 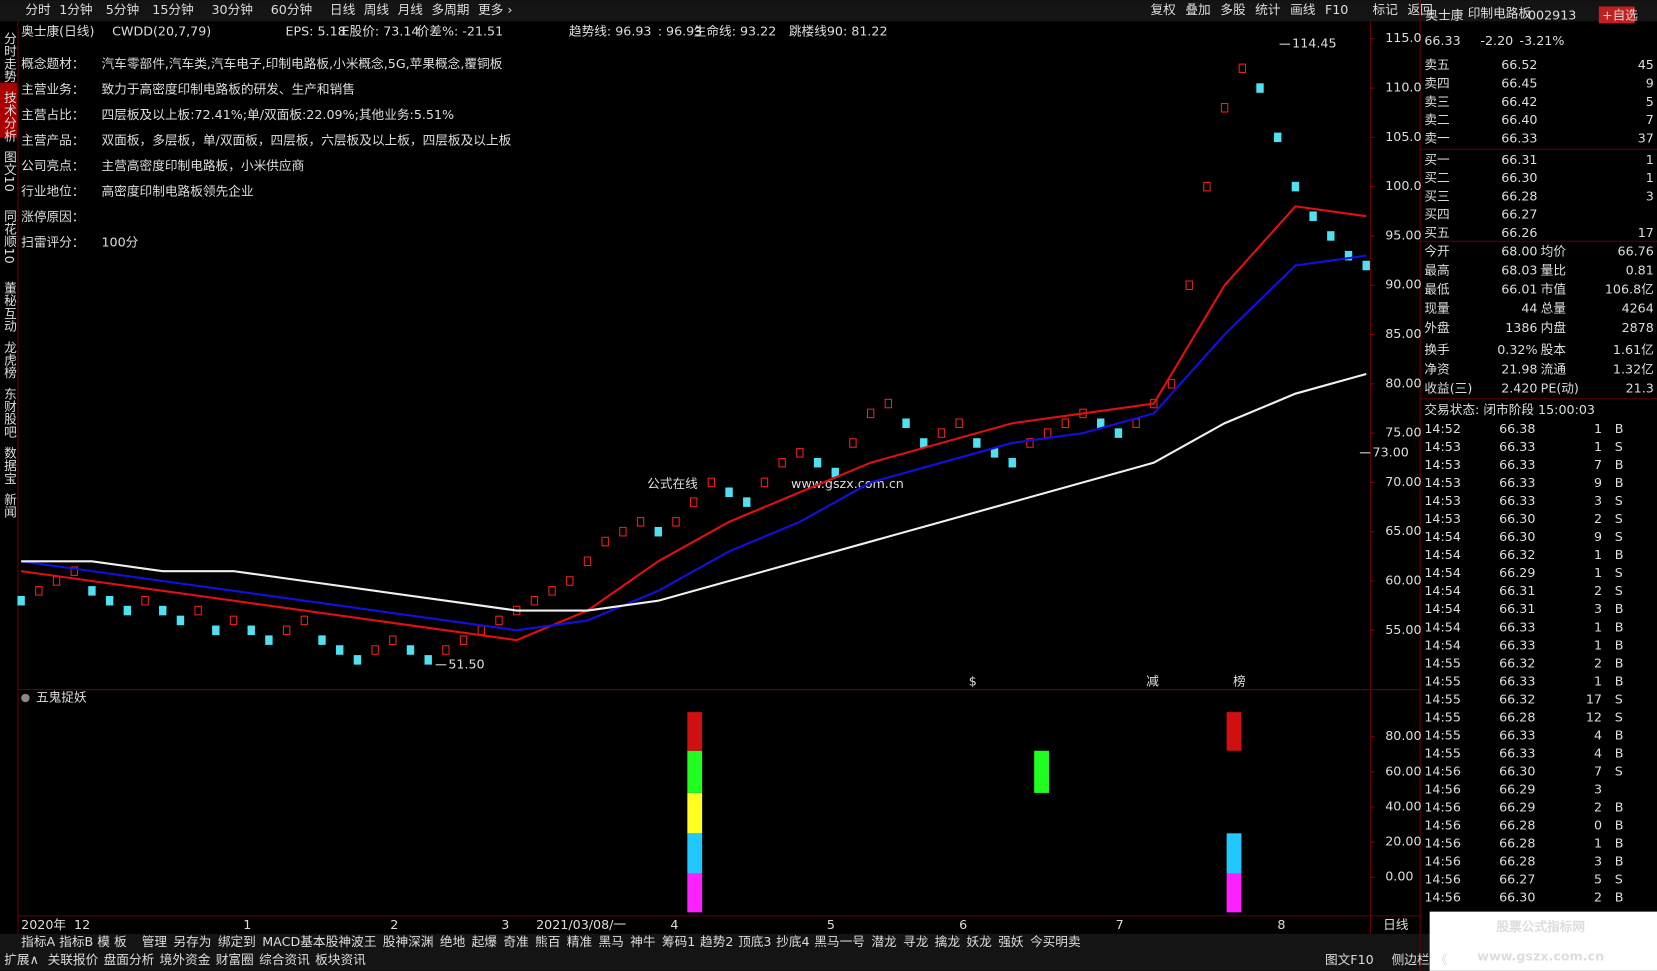 What do you see at coordinates (9, 360) in the screenshot?
I see `side-tab: 龙虎榜` at bounding box center [9, 360].